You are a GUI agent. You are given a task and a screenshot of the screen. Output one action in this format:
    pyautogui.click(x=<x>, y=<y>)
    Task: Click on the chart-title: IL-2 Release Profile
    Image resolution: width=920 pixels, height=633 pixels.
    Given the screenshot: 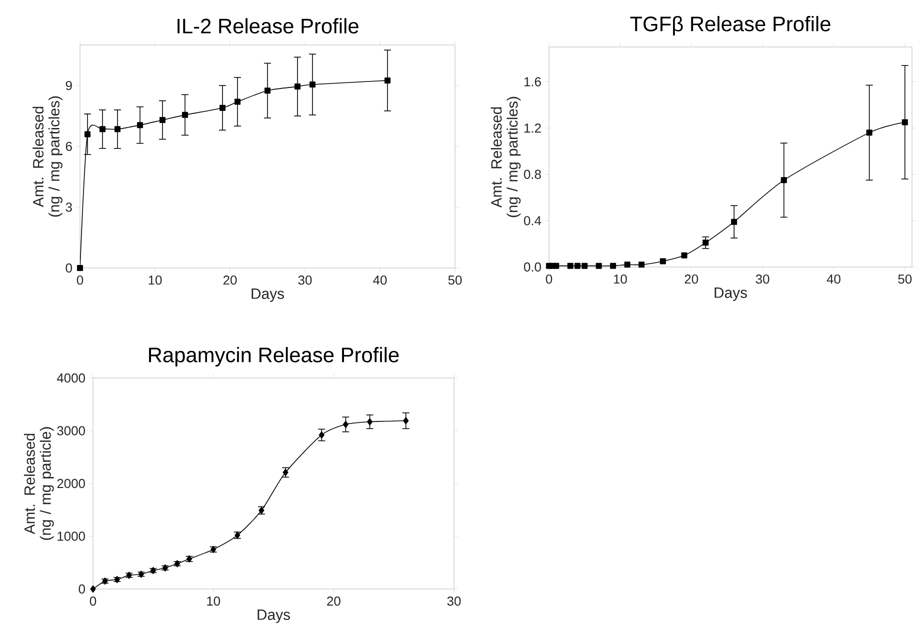 What is the action you would take?
    pyautogui.click(x=268, y=26)
    